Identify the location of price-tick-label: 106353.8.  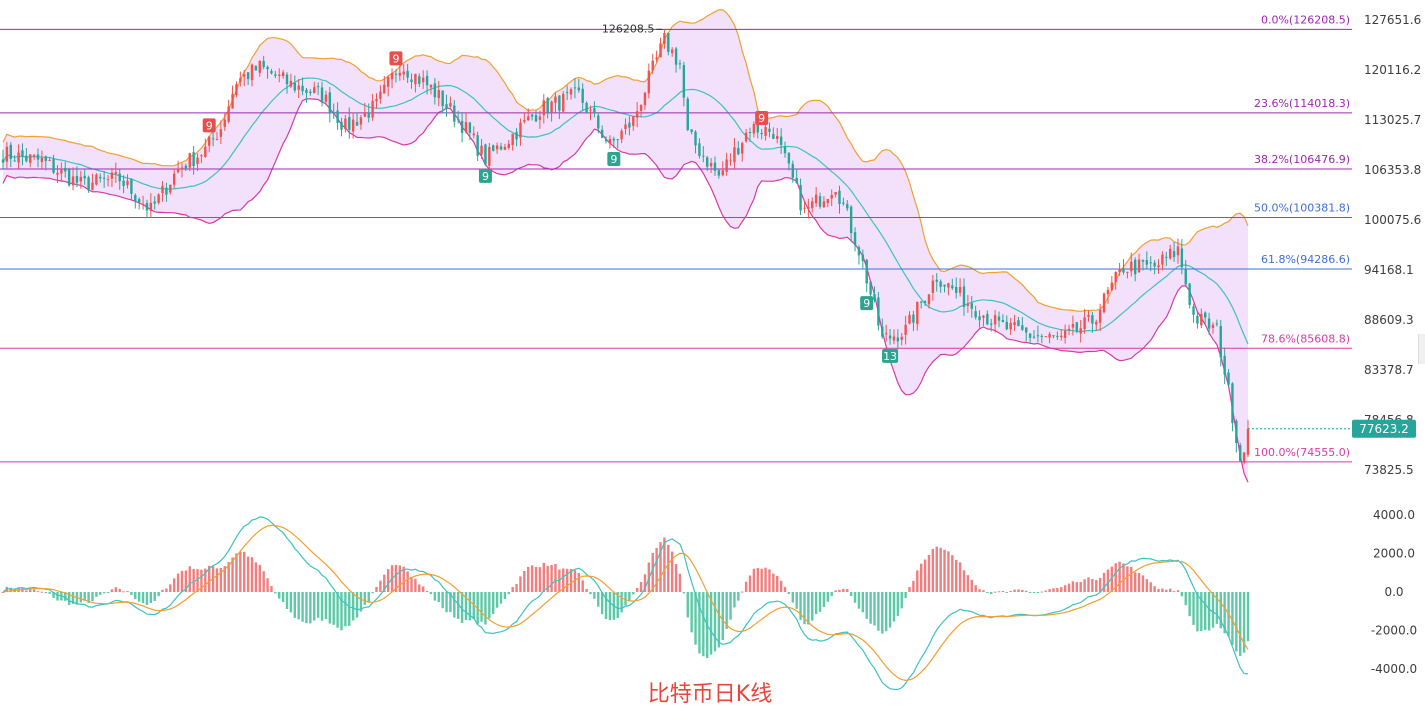
(1392, 170).